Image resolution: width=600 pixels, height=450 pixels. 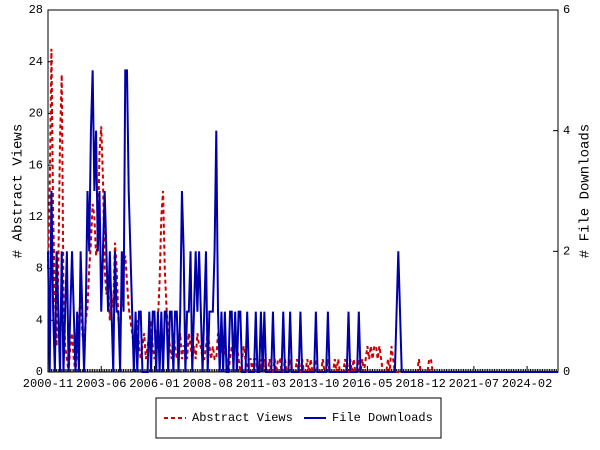 I want to click on x-tick-label: 2003-06, so click(x=101, y=384).